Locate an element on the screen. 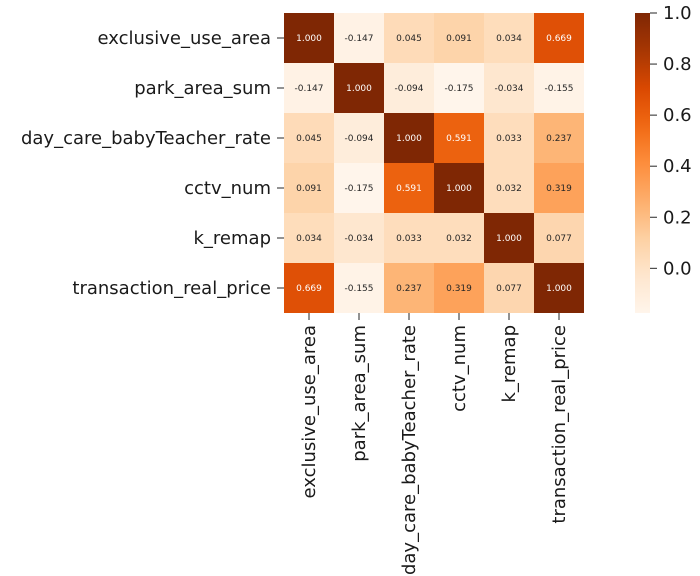 This screenshot has height=576, width=700. heatmap-cell-value-3-3: 1.000 is located at coordinates (459, 189).